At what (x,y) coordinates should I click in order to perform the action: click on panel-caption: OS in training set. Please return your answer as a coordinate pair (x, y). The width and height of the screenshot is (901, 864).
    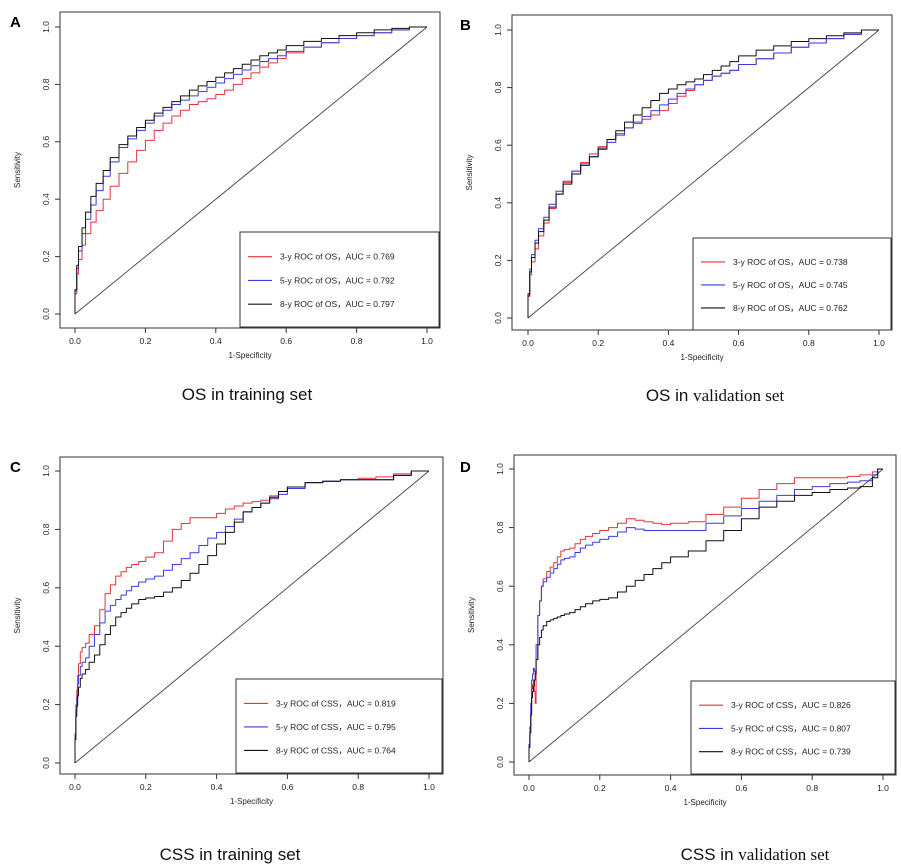
    Looking at the image, I should click on (247, 394).